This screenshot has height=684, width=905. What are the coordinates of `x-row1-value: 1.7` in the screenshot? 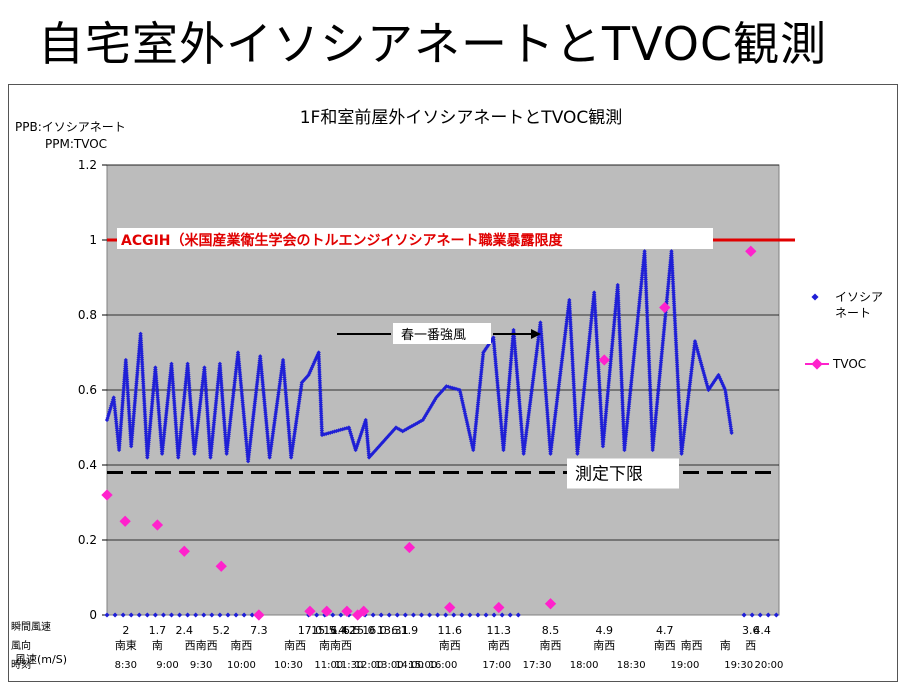 It's located at (158, 630).